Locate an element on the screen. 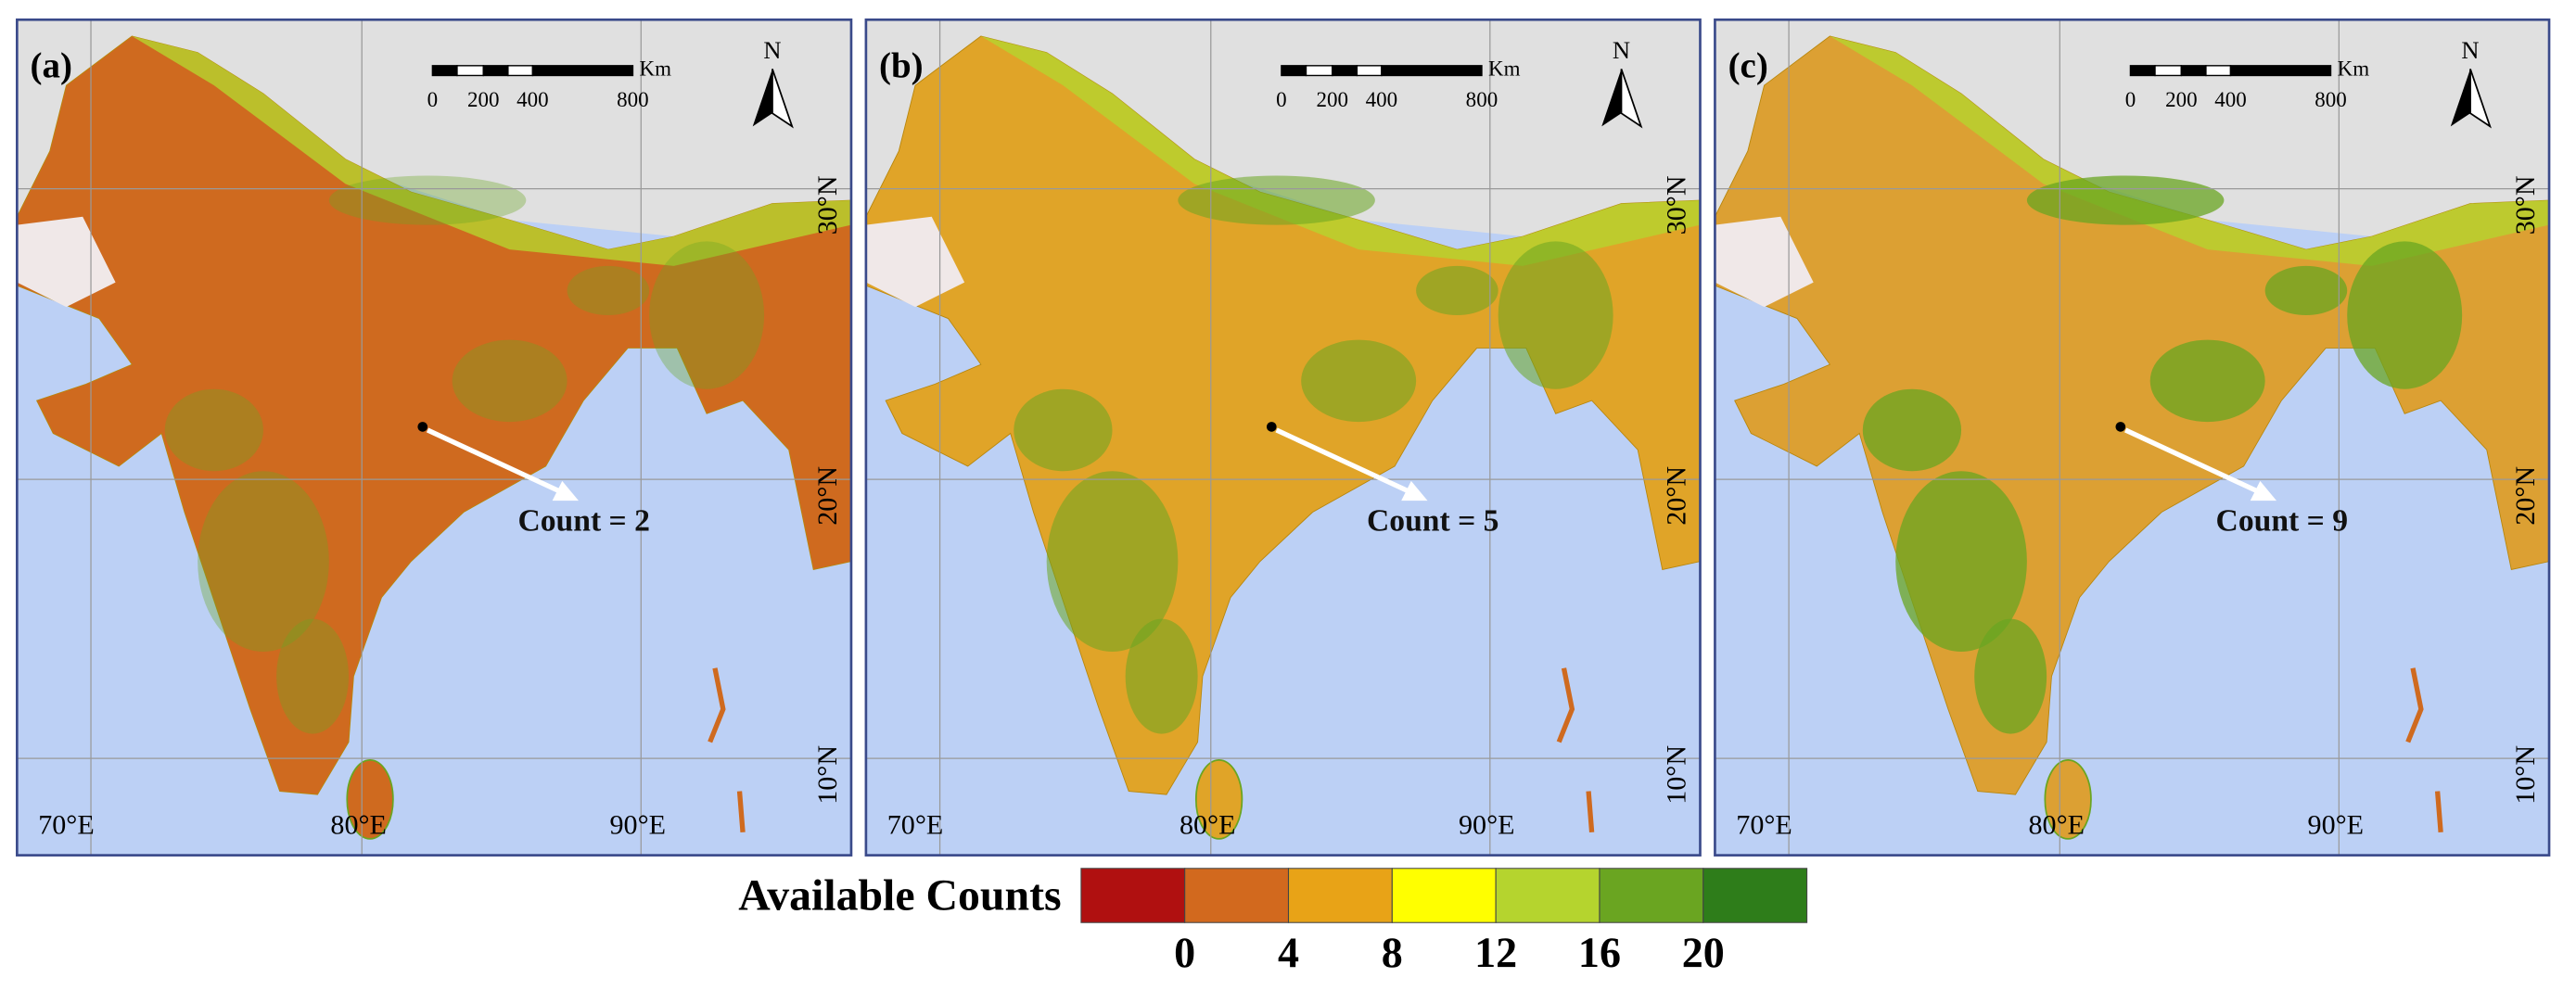 The width and height of the screenshot is (2576, 1003). legend-tick-label: 20 is located at coordinates (1704, 952).